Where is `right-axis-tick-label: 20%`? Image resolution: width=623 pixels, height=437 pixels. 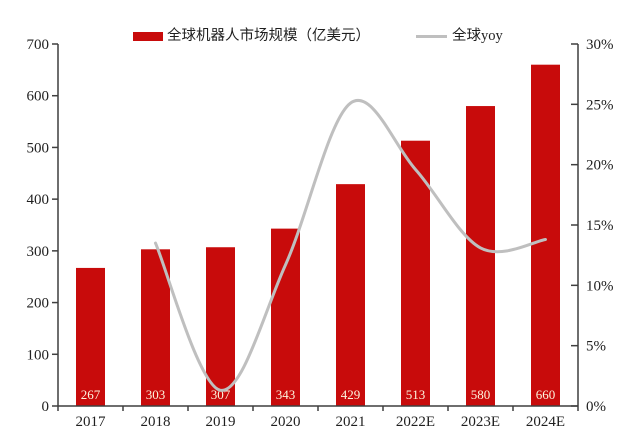 right-axis-tick-label: 20% is located at coordinates (600, 166).